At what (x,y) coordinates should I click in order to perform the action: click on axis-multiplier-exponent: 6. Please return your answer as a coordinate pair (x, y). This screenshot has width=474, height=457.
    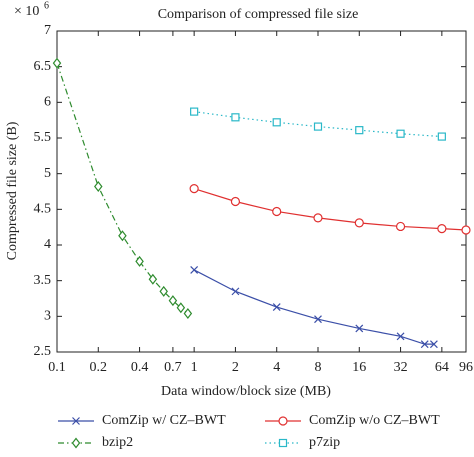
    Looking at the image, I should click on (46, 5).